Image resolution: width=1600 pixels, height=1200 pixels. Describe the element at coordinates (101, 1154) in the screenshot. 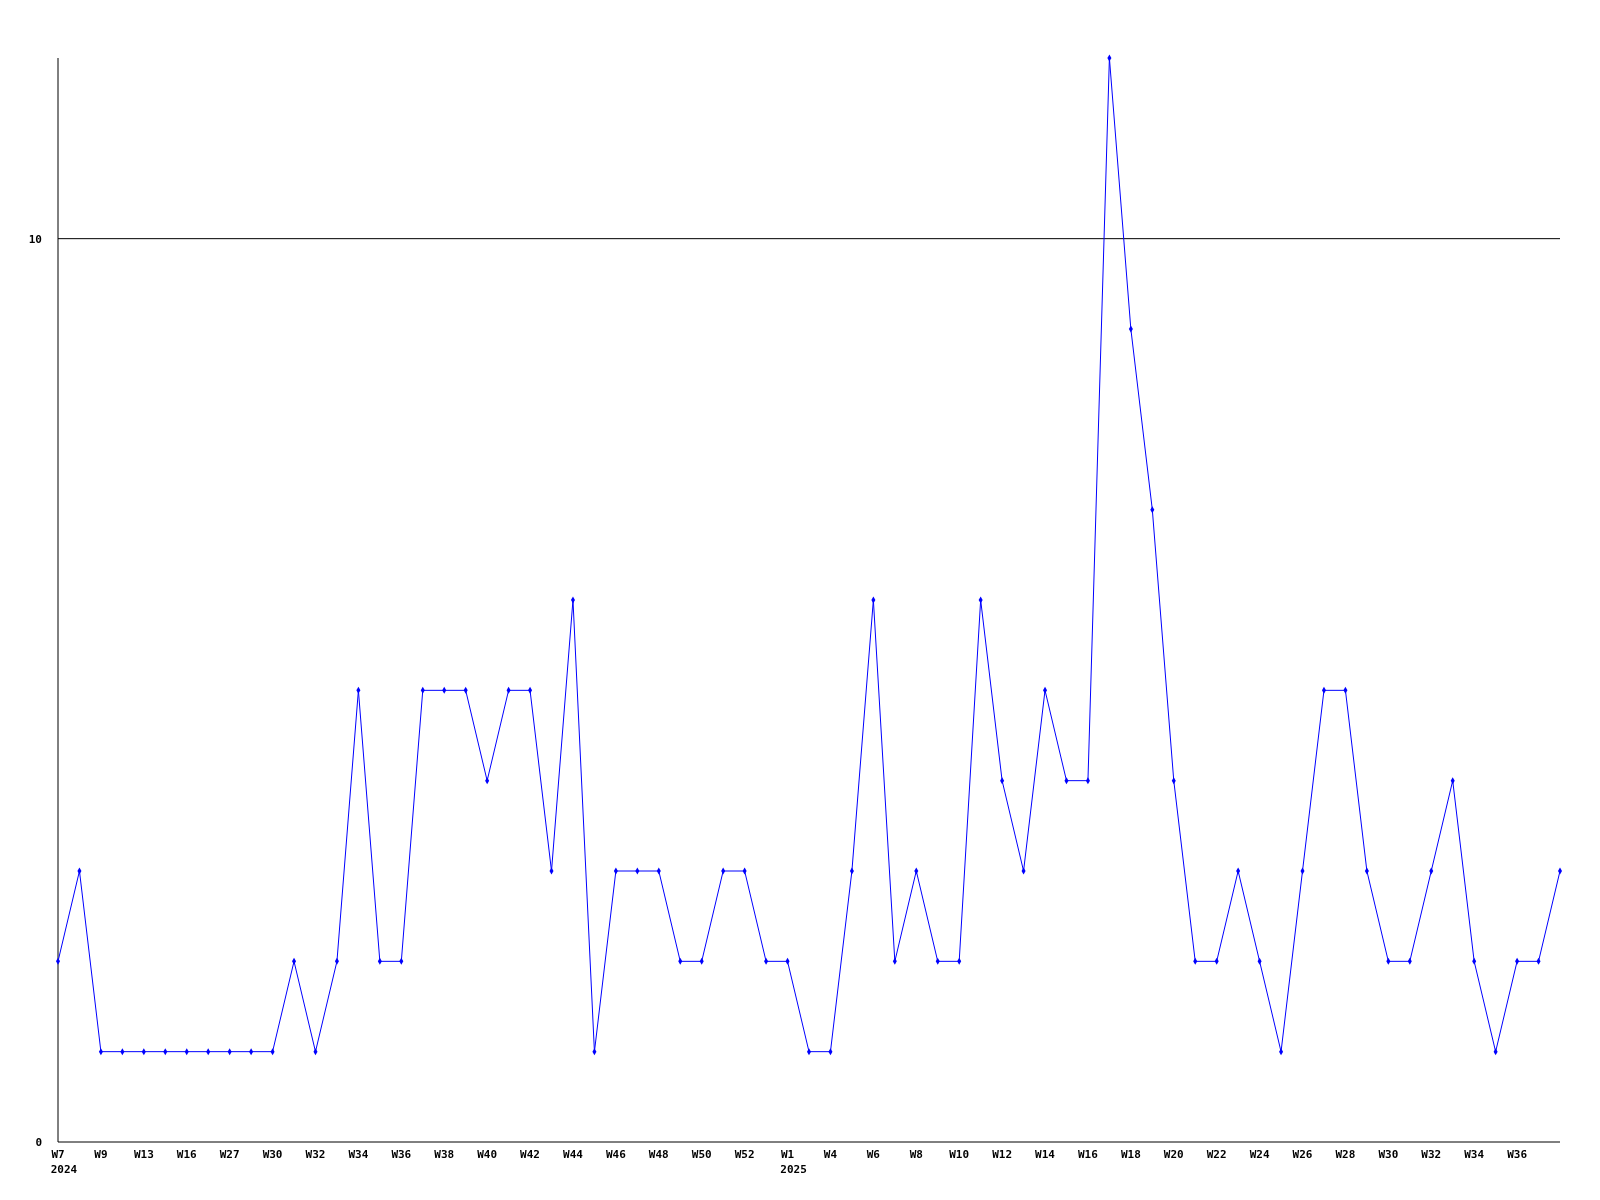

I see `x-tick-label: W9` at that location.